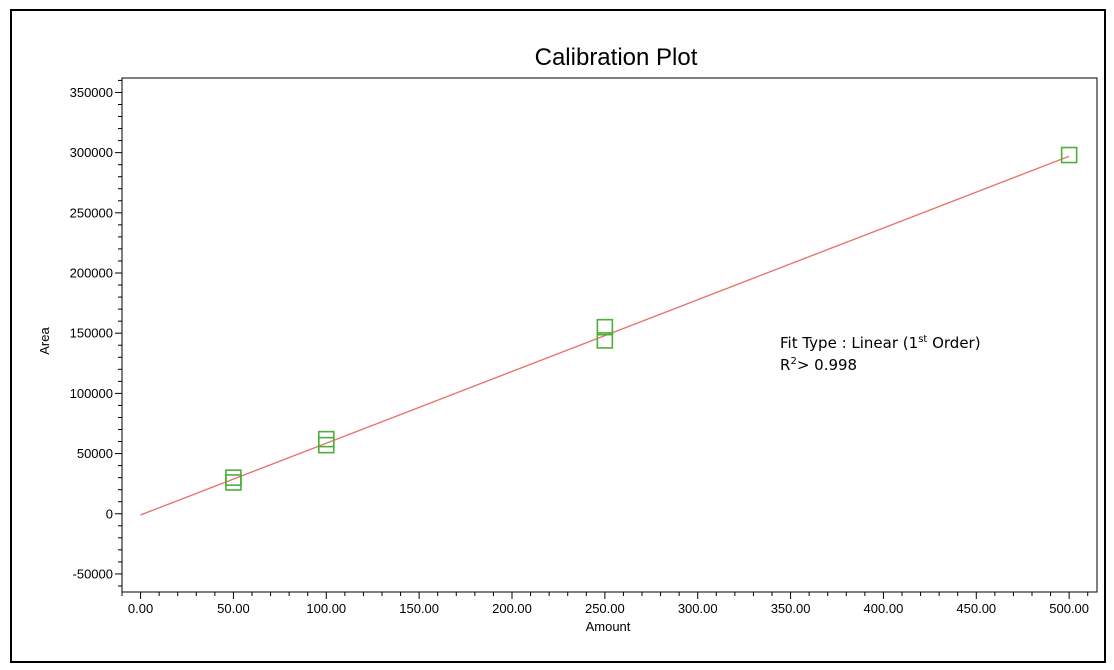  I want to click on y-axis-label: Area, so click(44, 341).